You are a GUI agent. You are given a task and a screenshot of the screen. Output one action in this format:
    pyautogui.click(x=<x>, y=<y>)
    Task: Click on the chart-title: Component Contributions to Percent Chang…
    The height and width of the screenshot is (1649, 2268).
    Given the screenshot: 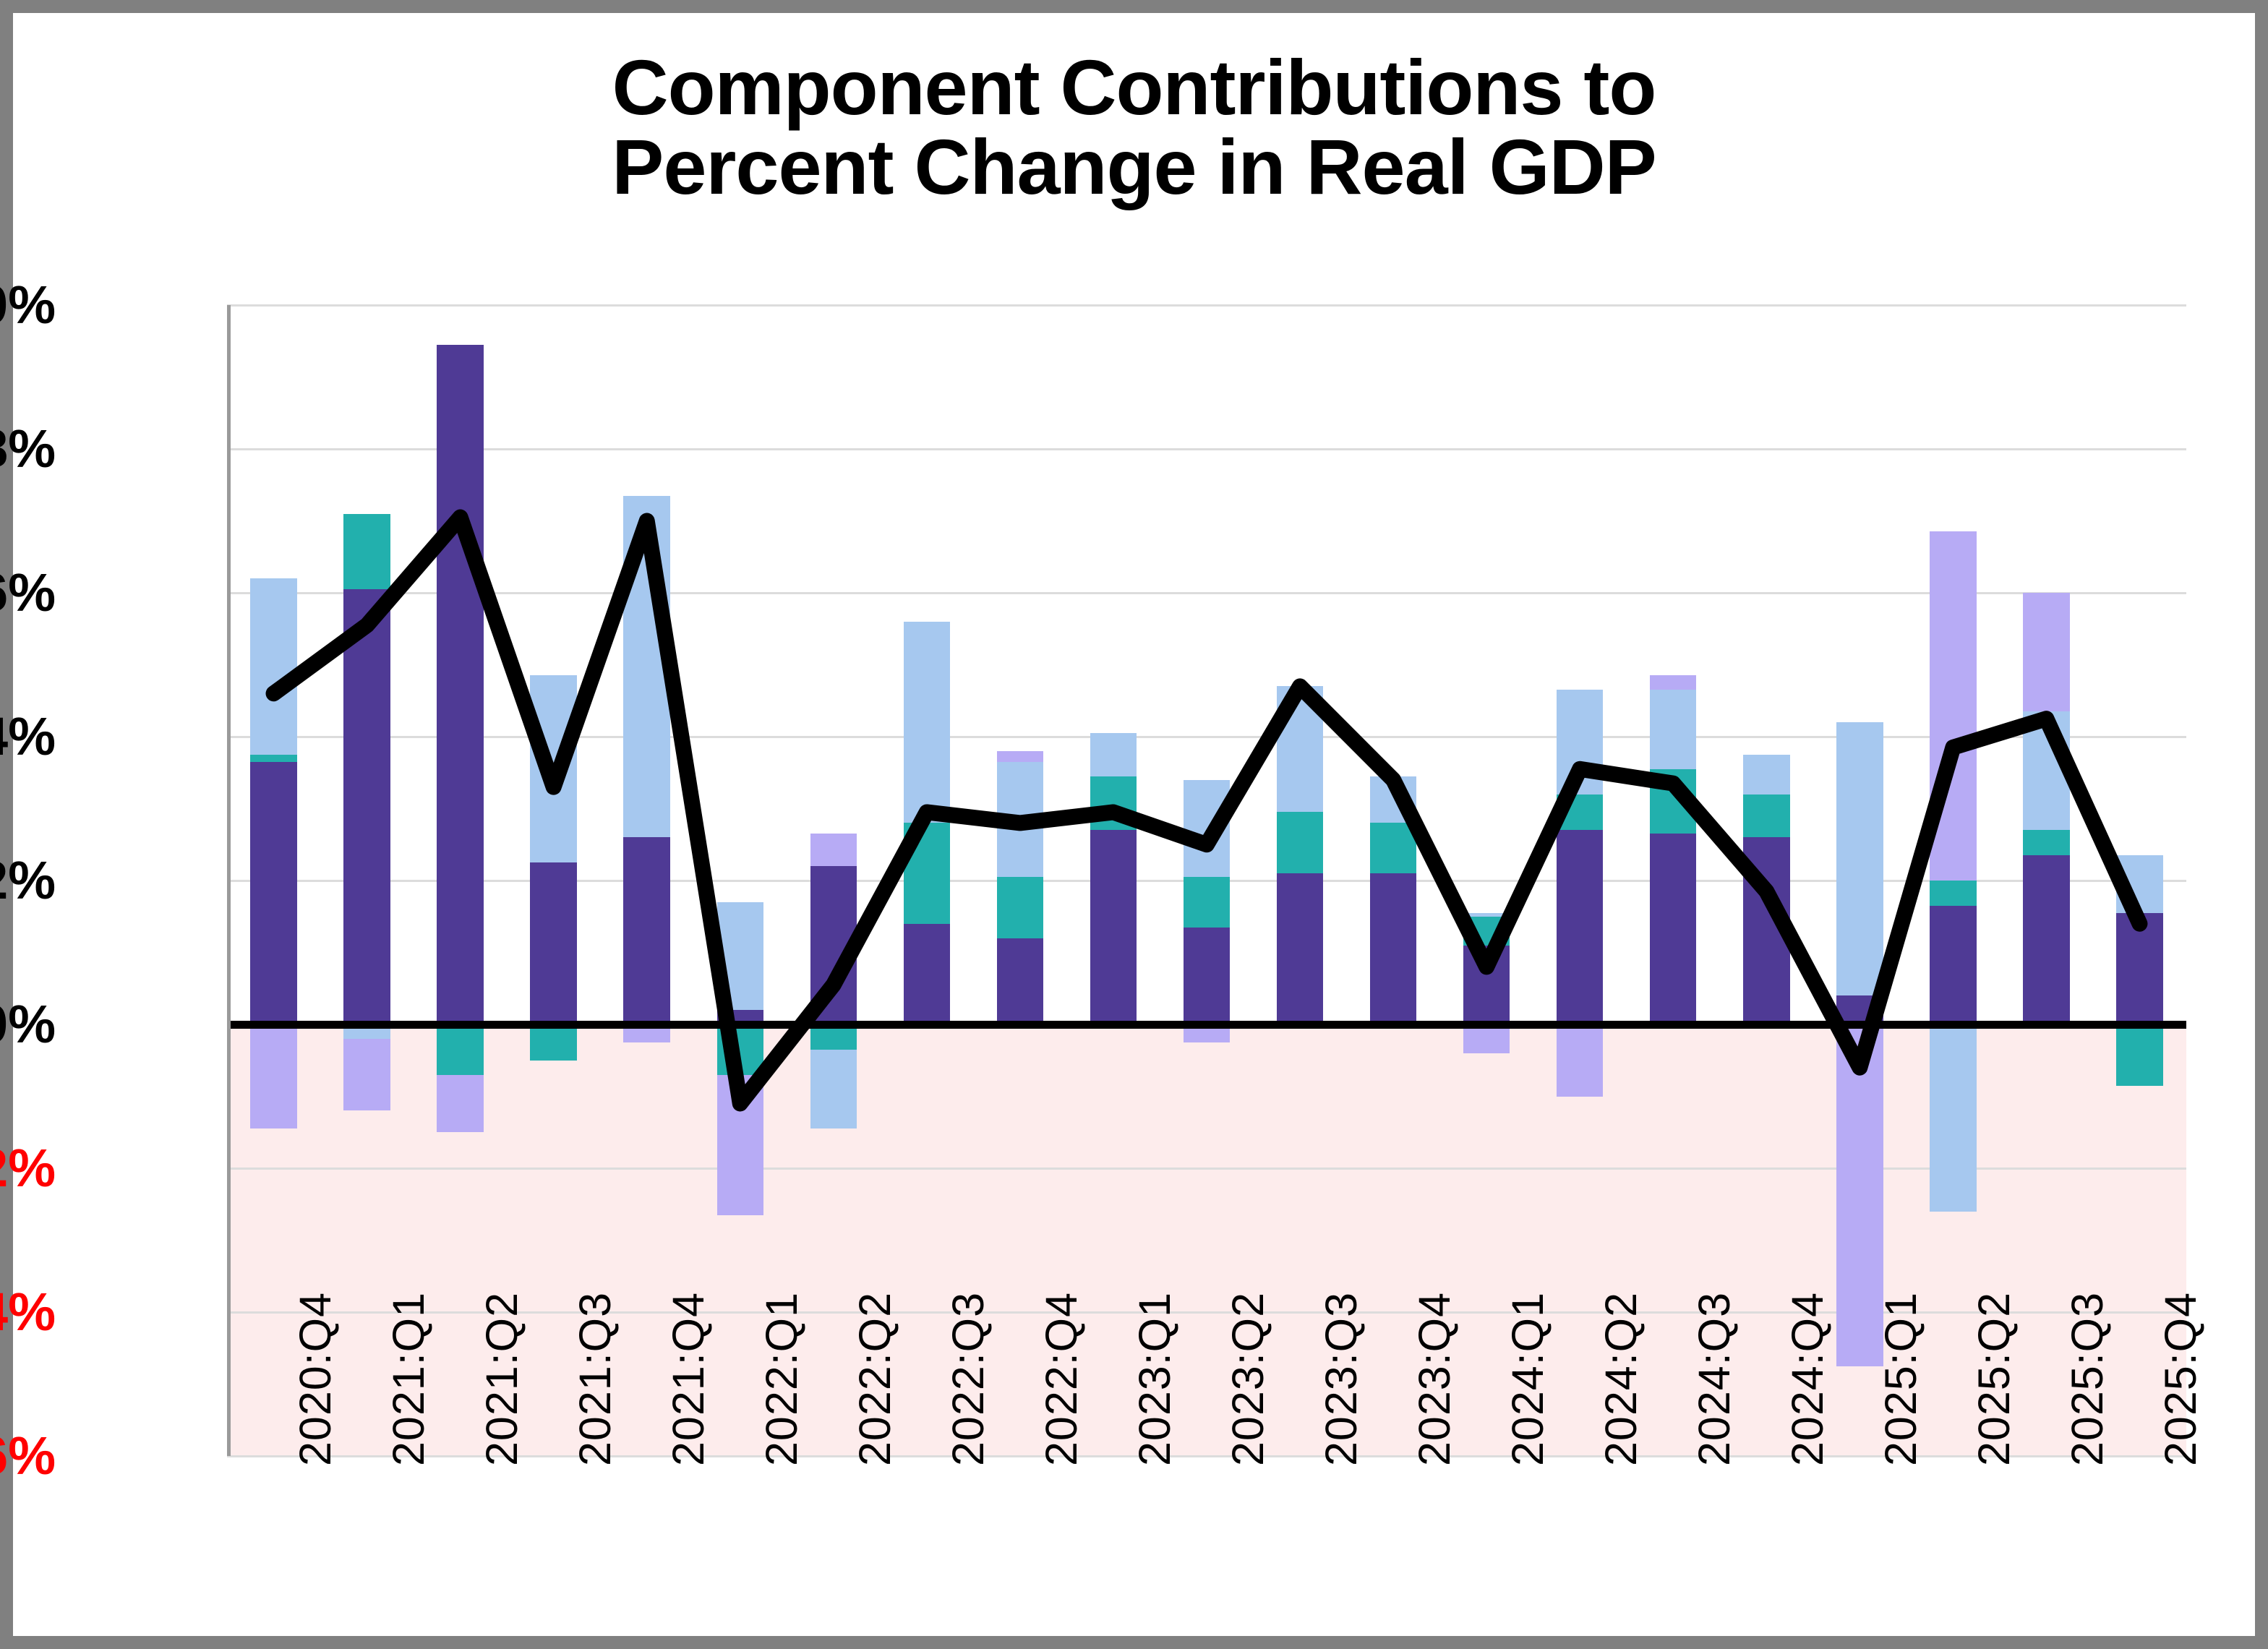 What is the action you would take?
    pyautogui.click(x=1134, y=127)
    